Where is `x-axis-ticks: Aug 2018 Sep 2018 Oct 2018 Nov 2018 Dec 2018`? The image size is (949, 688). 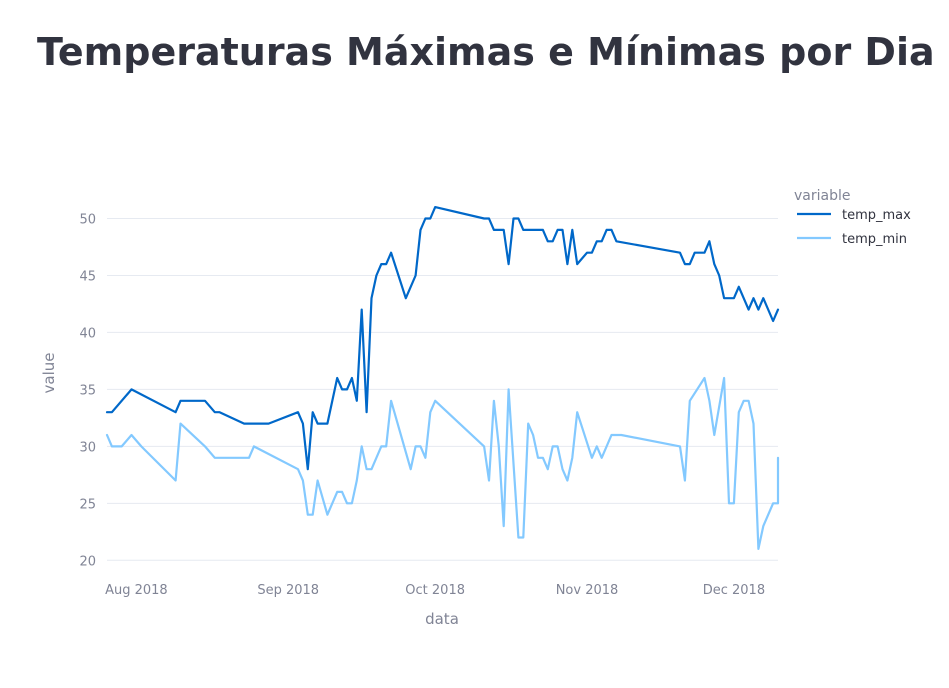 x-axis-ticks: Aug 2018 Sep 2018 Oct 2018 Nov 2018 Dec 2018 is located at coordinates (435, 590).